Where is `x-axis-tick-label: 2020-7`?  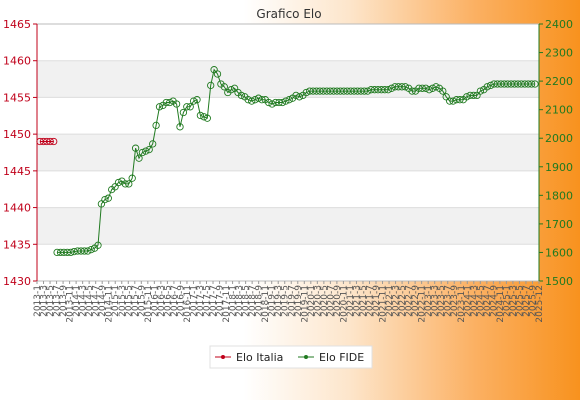
x-axis-tick-label: 2020-7 is located at coordinates (331, 301).